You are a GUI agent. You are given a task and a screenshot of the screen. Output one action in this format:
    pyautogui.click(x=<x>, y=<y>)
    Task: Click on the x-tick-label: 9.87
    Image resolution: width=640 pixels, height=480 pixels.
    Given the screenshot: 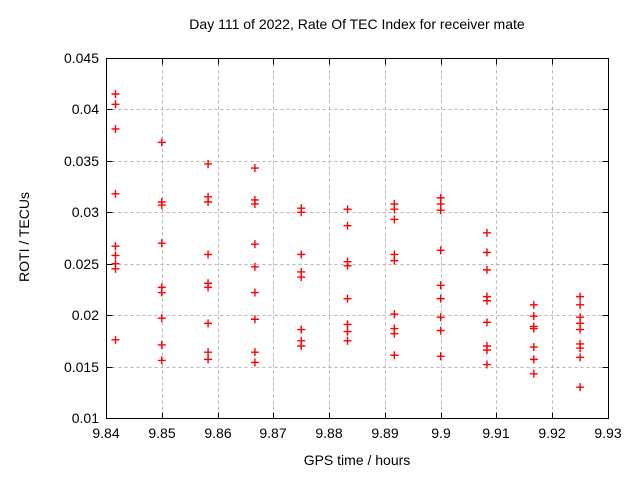 What is the action you would take?
    pyautogui.click(x=273, y=433)
    